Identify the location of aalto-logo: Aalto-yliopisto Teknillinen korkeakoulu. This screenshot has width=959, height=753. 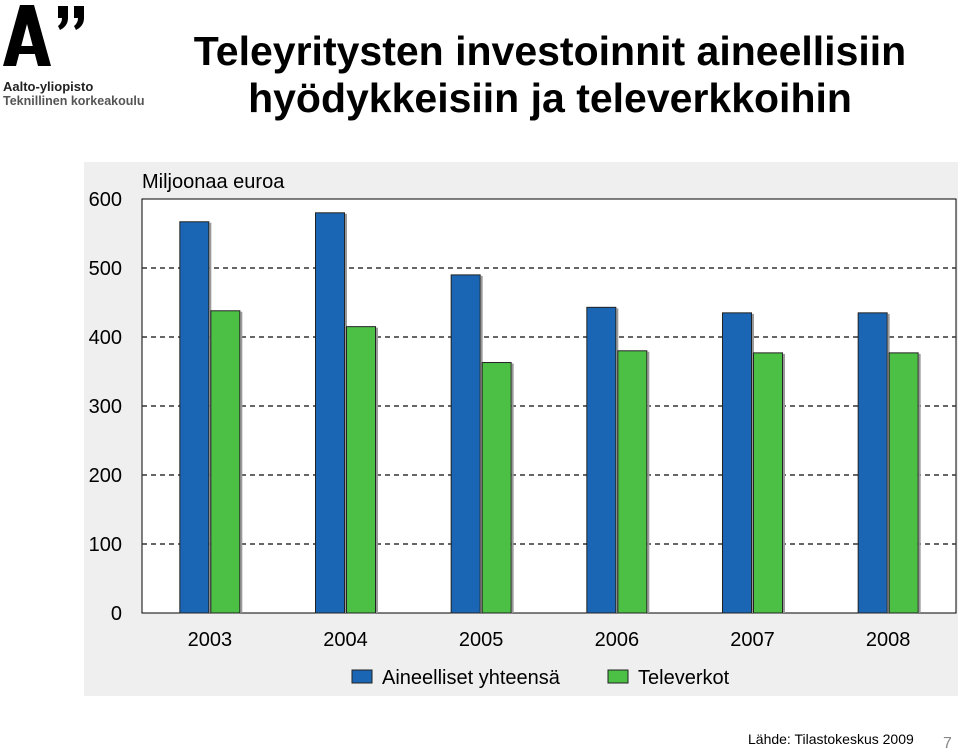
(87, 57).